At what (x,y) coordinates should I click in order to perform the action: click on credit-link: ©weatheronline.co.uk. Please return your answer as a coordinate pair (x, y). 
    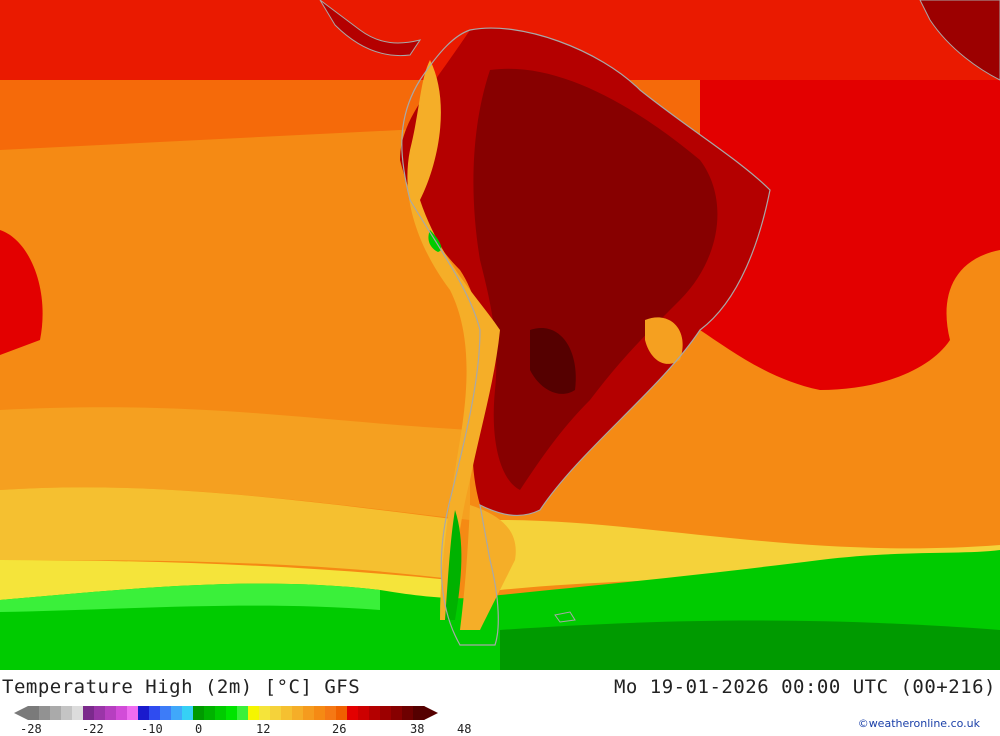
    Looking at the image, I should click on (918, 723).